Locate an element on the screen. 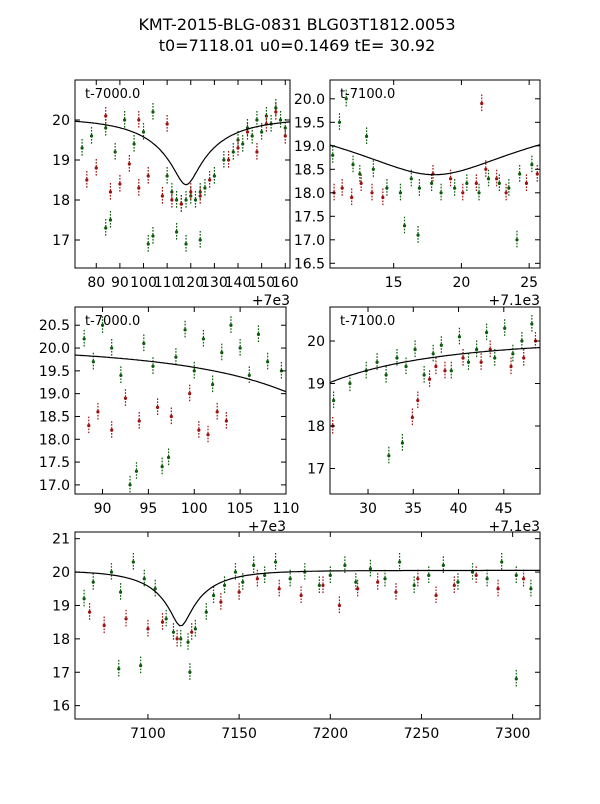 This screenshot has height=804, width=600. y-tick-label-p1-2: 19 is located at coordinates (61, 161).